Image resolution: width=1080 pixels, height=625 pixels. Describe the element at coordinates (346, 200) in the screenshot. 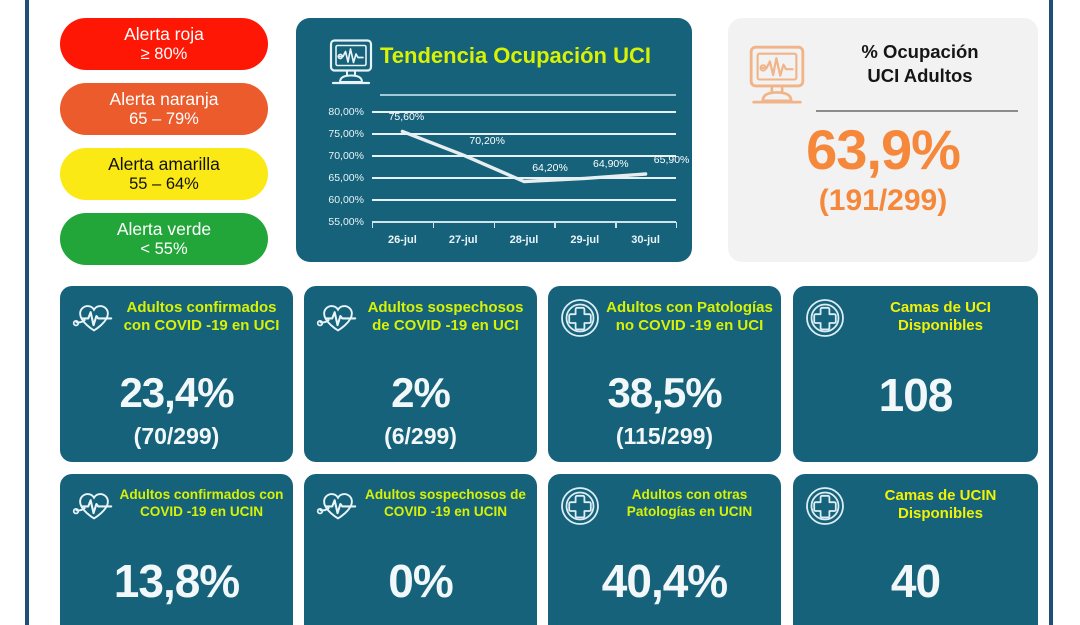

I see `y-axis-tick-label: 60,00%` at that location.